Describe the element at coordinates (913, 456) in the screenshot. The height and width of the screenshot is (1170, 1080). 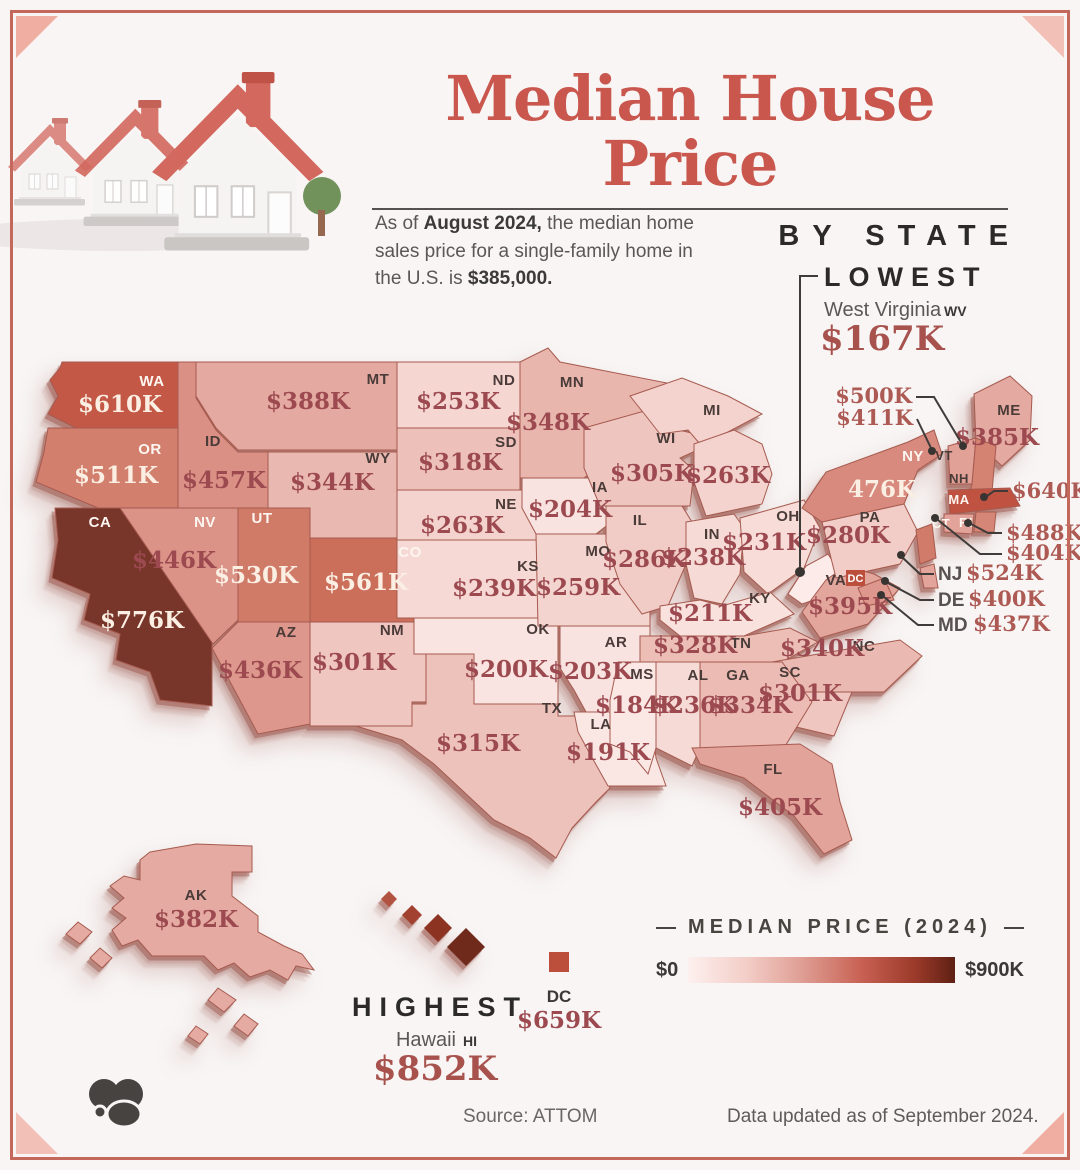
I see `state-NY-abbr: NY` at that location.